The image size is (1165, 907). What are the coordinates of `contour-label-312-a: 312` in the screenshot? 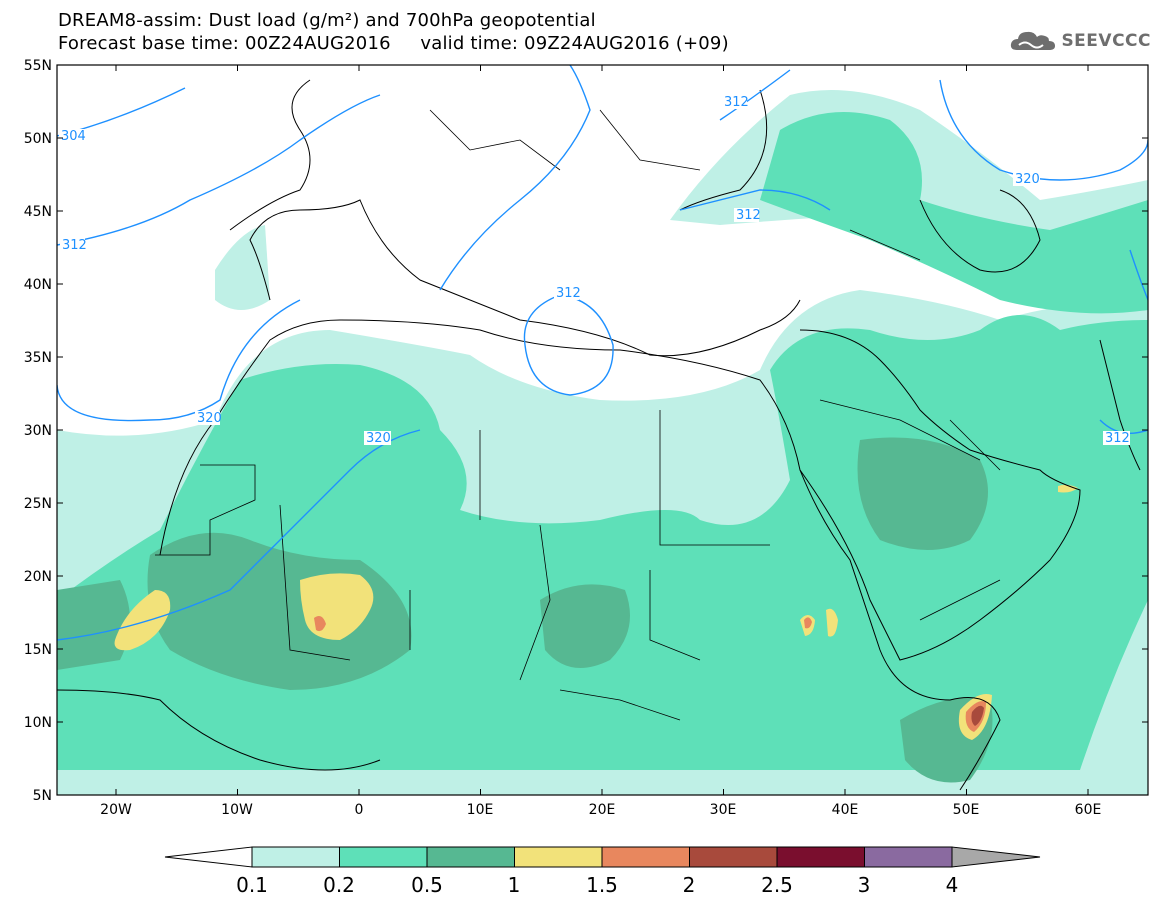 It's located at (74, 245).